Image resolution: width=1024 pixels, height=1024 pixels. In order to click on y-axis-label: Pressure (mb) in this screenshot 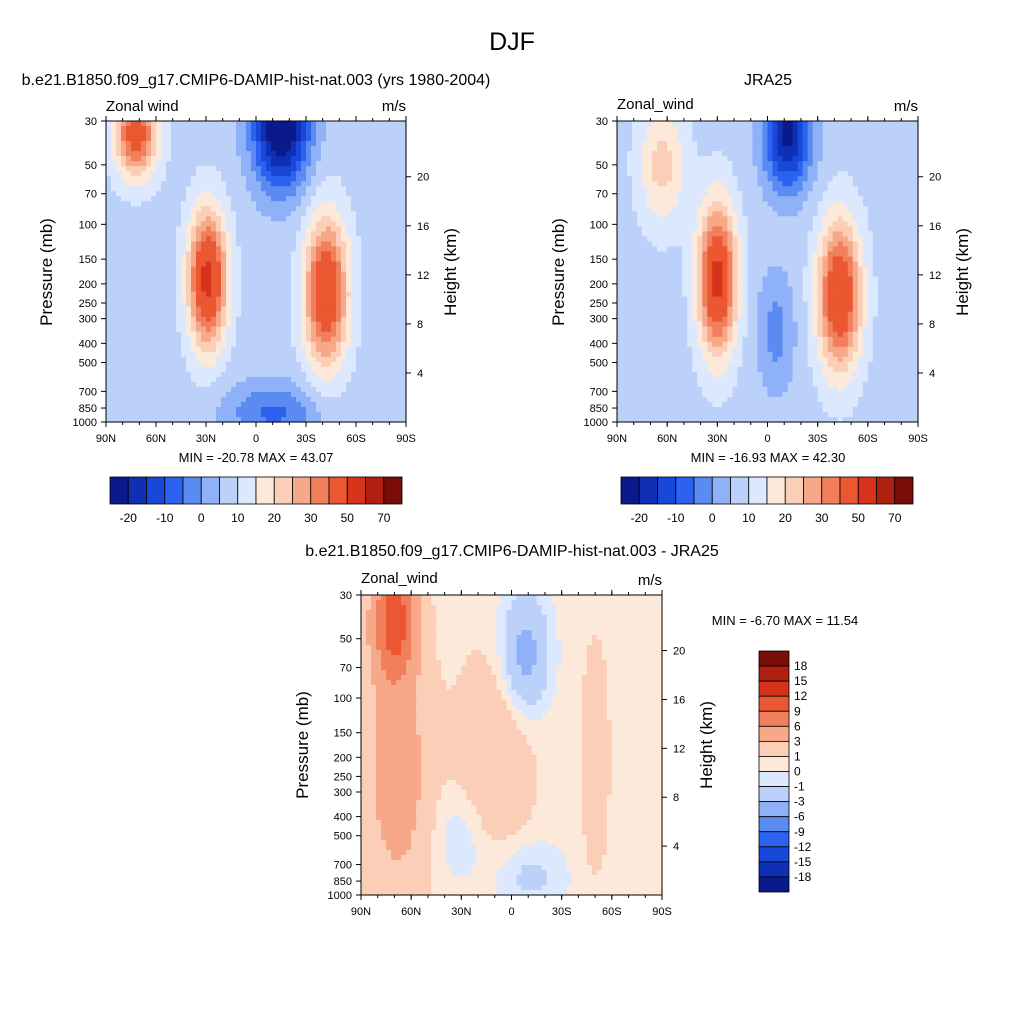, I will do `click(46, 272)`.